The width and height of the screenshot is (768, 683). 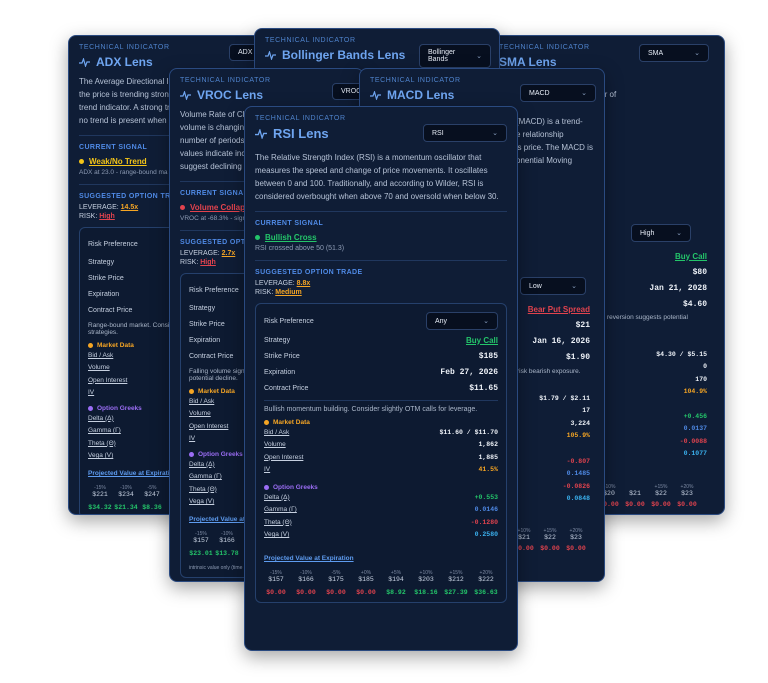 I want to click on rsi-exp: Feb 27, 2026, so click(x=469, y=372).